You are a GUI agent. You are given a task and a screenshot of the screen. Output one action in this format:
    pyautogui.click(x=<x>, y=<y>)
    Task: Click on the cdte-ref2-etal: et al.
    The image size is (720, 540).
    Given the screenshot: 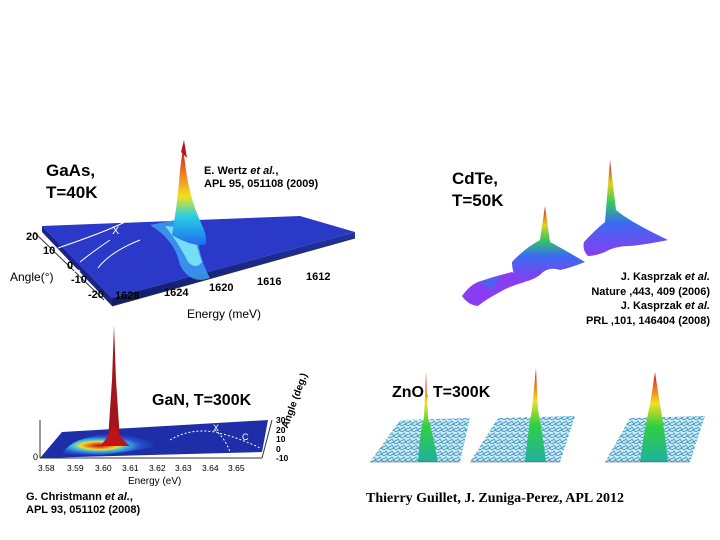 What is the action you would take?
    pyautogui.click(x=697, y=306)
    